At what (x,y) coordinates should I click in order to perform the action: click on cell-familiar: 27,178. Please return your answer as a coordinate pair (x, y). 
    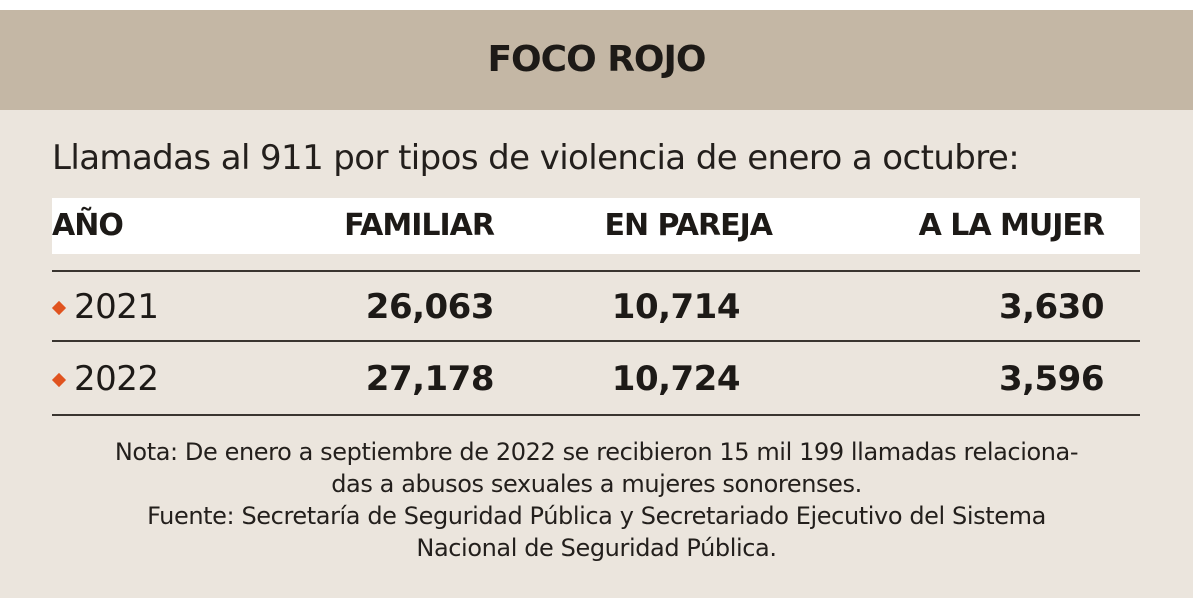
    Looking at the image, I should click on (430, 379).